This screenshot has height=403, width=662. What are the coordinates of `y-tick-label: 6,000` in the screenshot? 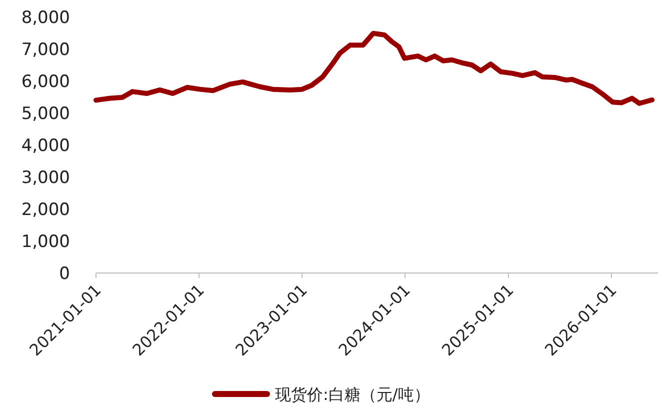 It's located at (45, 82).